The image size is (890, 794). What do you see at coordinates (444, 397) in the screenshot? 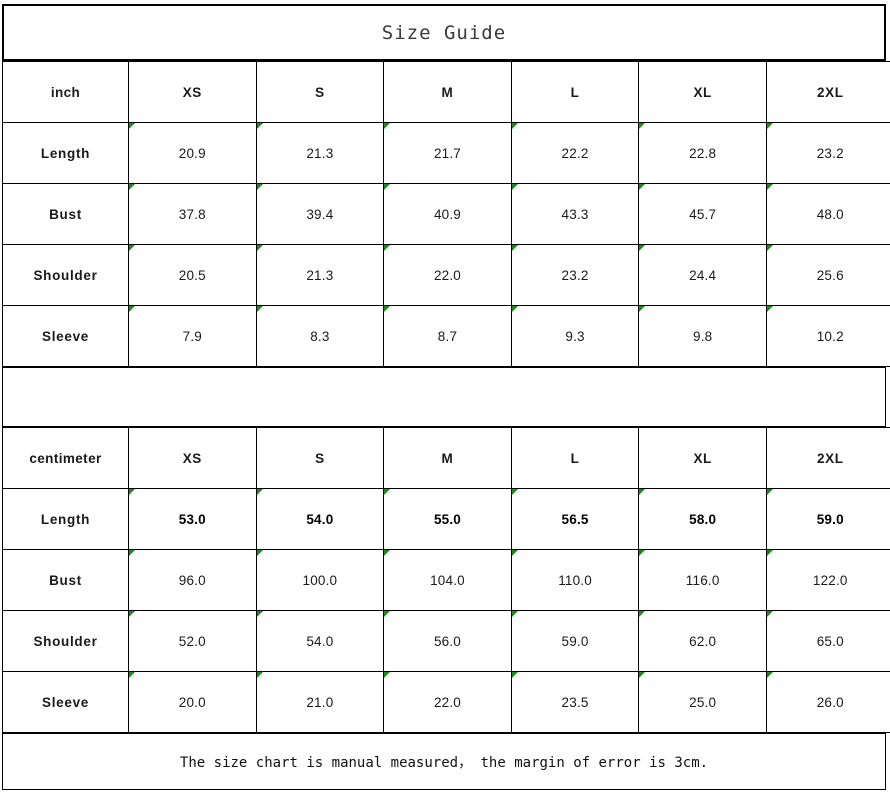
I see `table-spacer-row` at bounding box center [444, 397].